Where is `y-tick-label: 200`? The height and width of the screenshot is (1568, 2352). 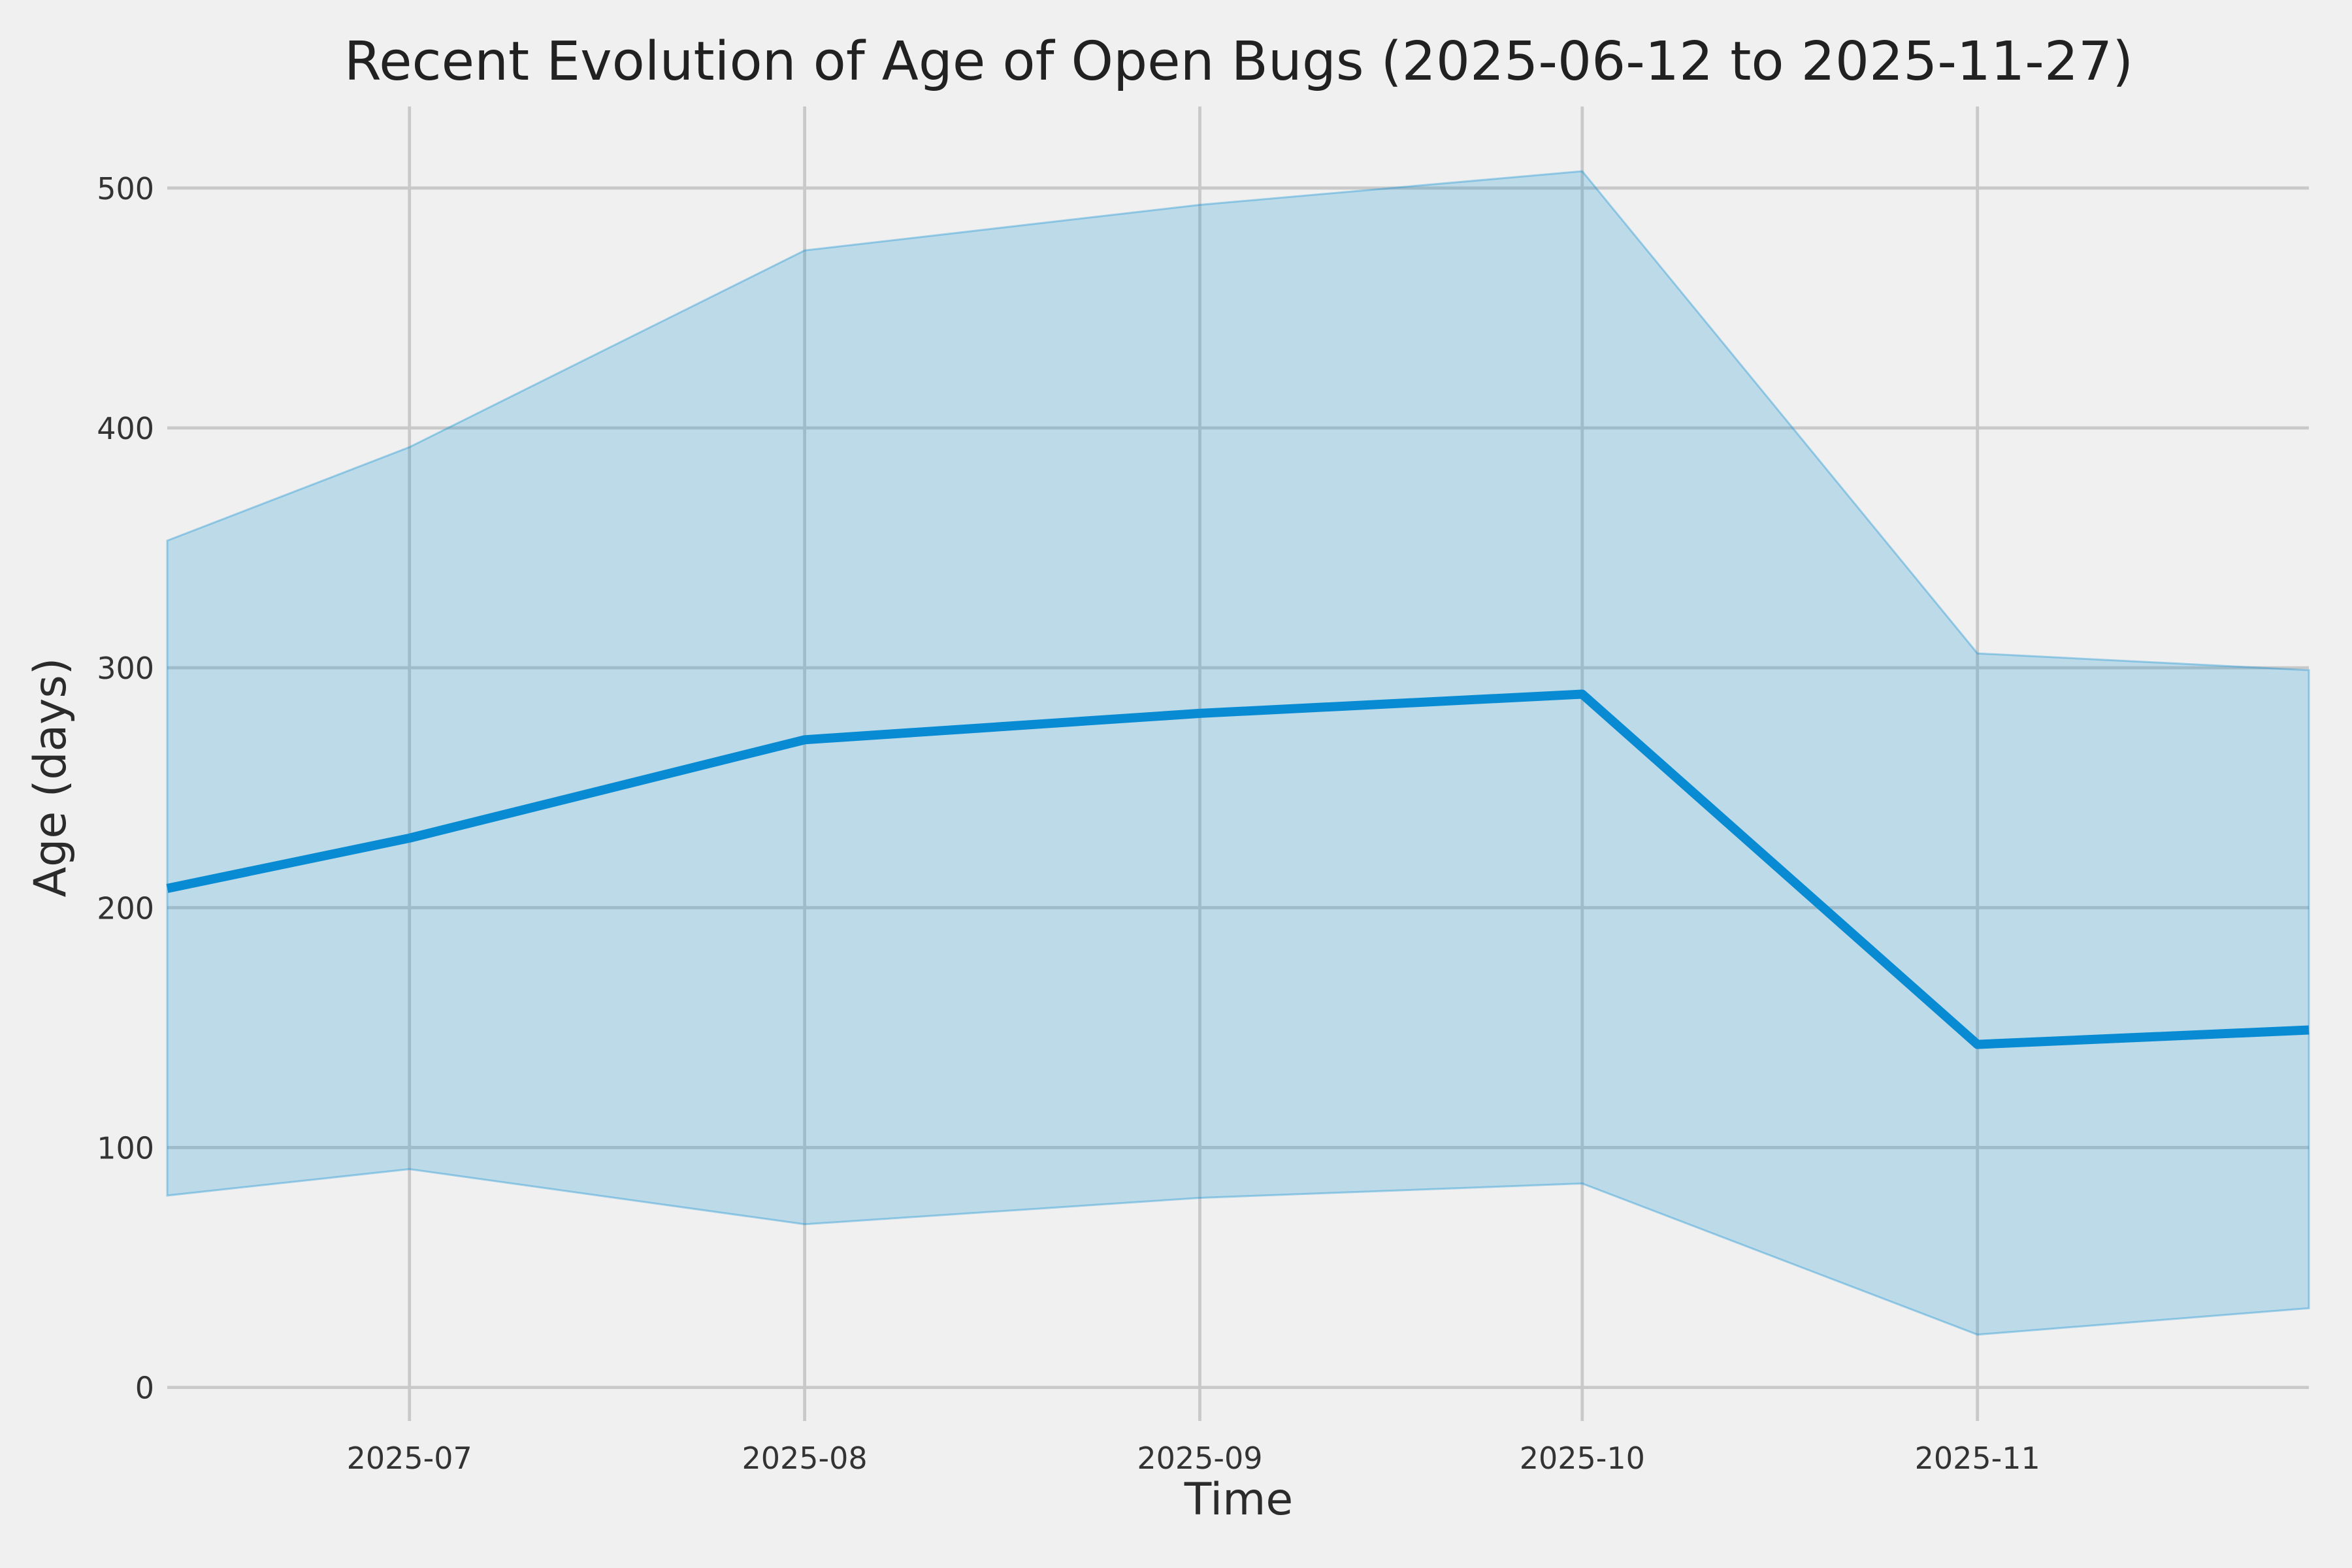 y-tick-label: 200 is located at coordinates (125, 908).